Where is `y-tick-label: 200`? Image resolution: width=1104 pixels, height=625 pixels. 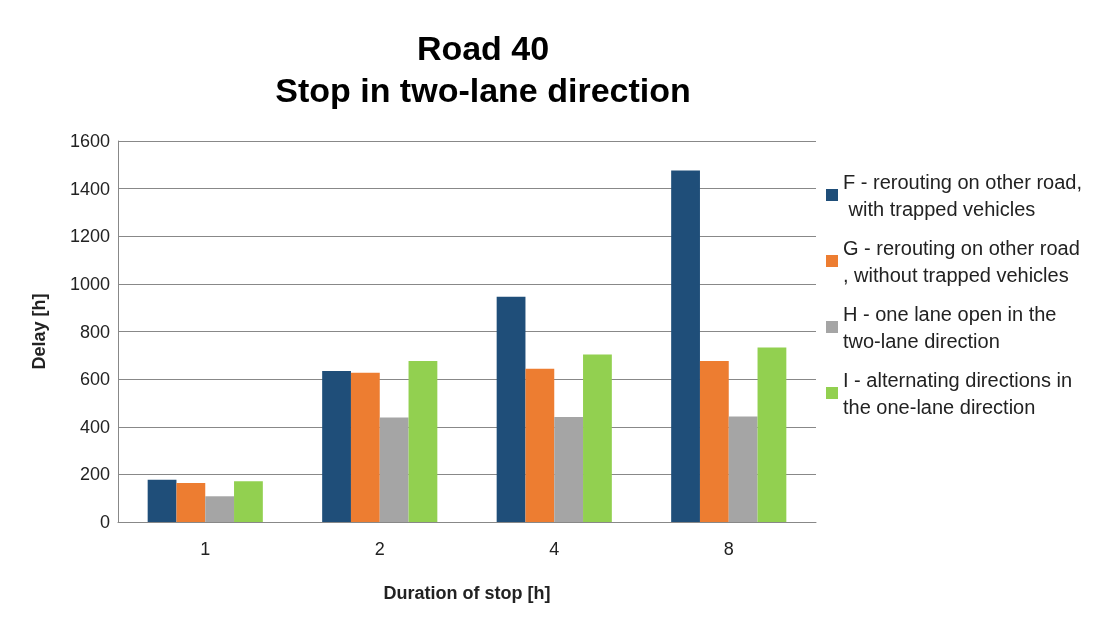
y-tick-label: 200 is located at coordinates (94, 474).